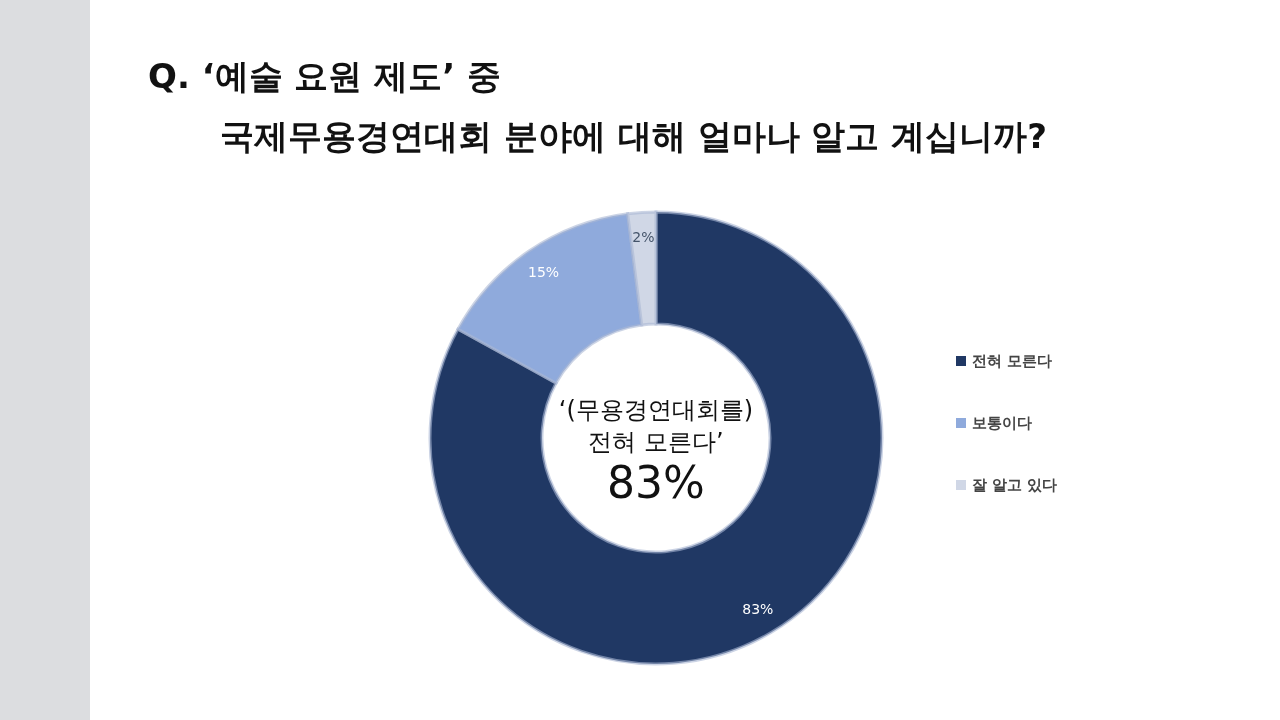 This screenshot has height=720, width=1280. What do you see at coordinates (544, 271) in the screenshot?
I see `data-label: 15%` at bounding box center [544, 271].